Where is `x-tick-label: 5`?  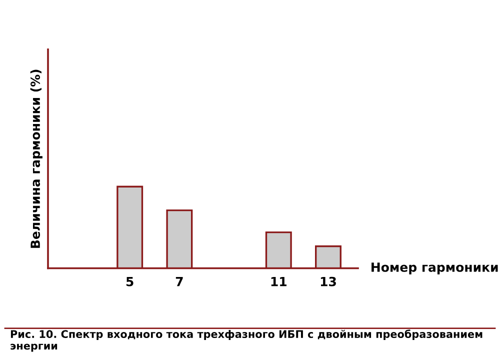
x-tick-label: 5 is located at coordinates (130, 281).